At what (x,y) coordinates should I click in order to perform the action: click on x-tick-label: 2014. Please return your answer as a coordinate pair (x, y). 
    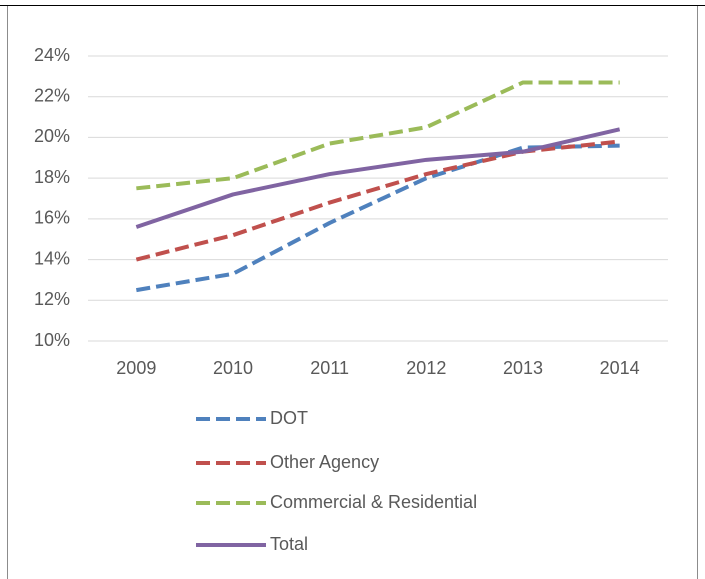
    Looking at the image, I should click on (620, 368).